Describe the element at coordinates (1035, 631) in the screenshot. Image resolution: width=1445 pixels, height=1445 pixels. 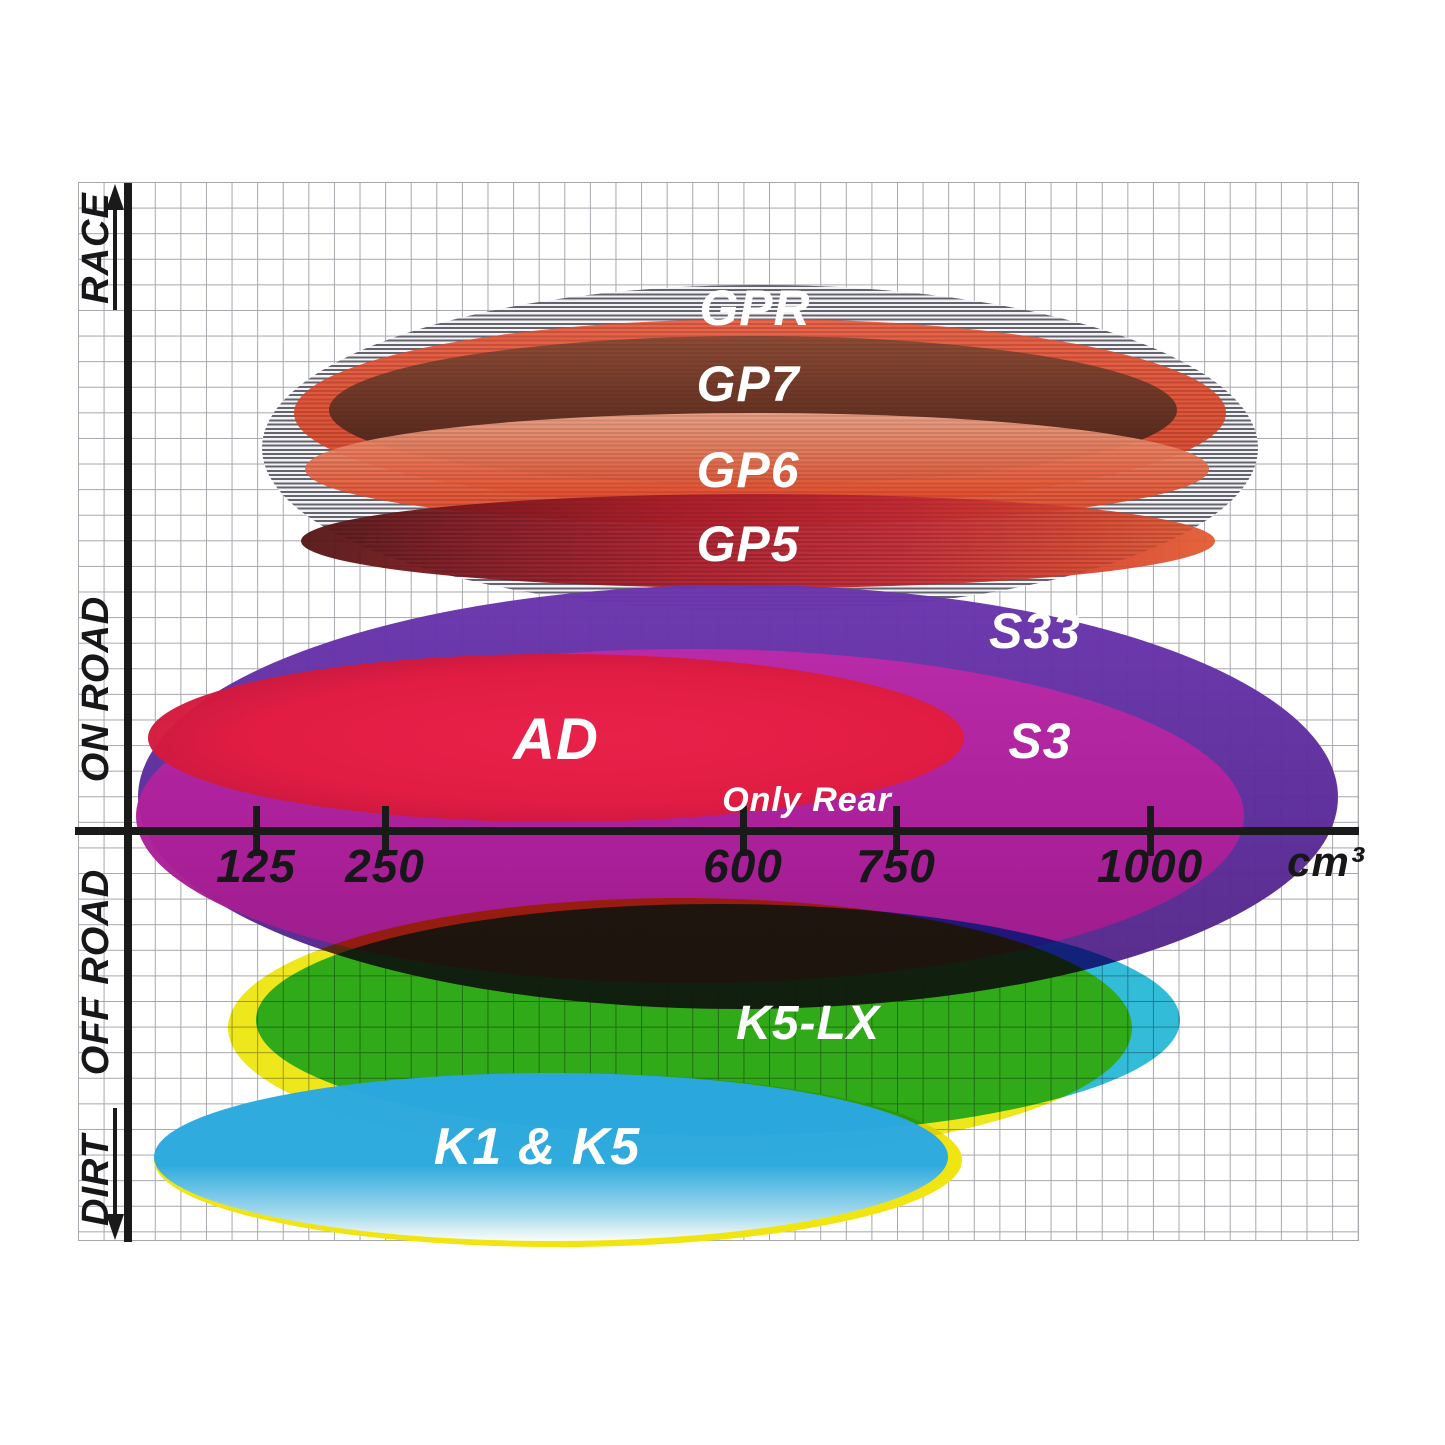
I see `label-s33: S33` at that location.